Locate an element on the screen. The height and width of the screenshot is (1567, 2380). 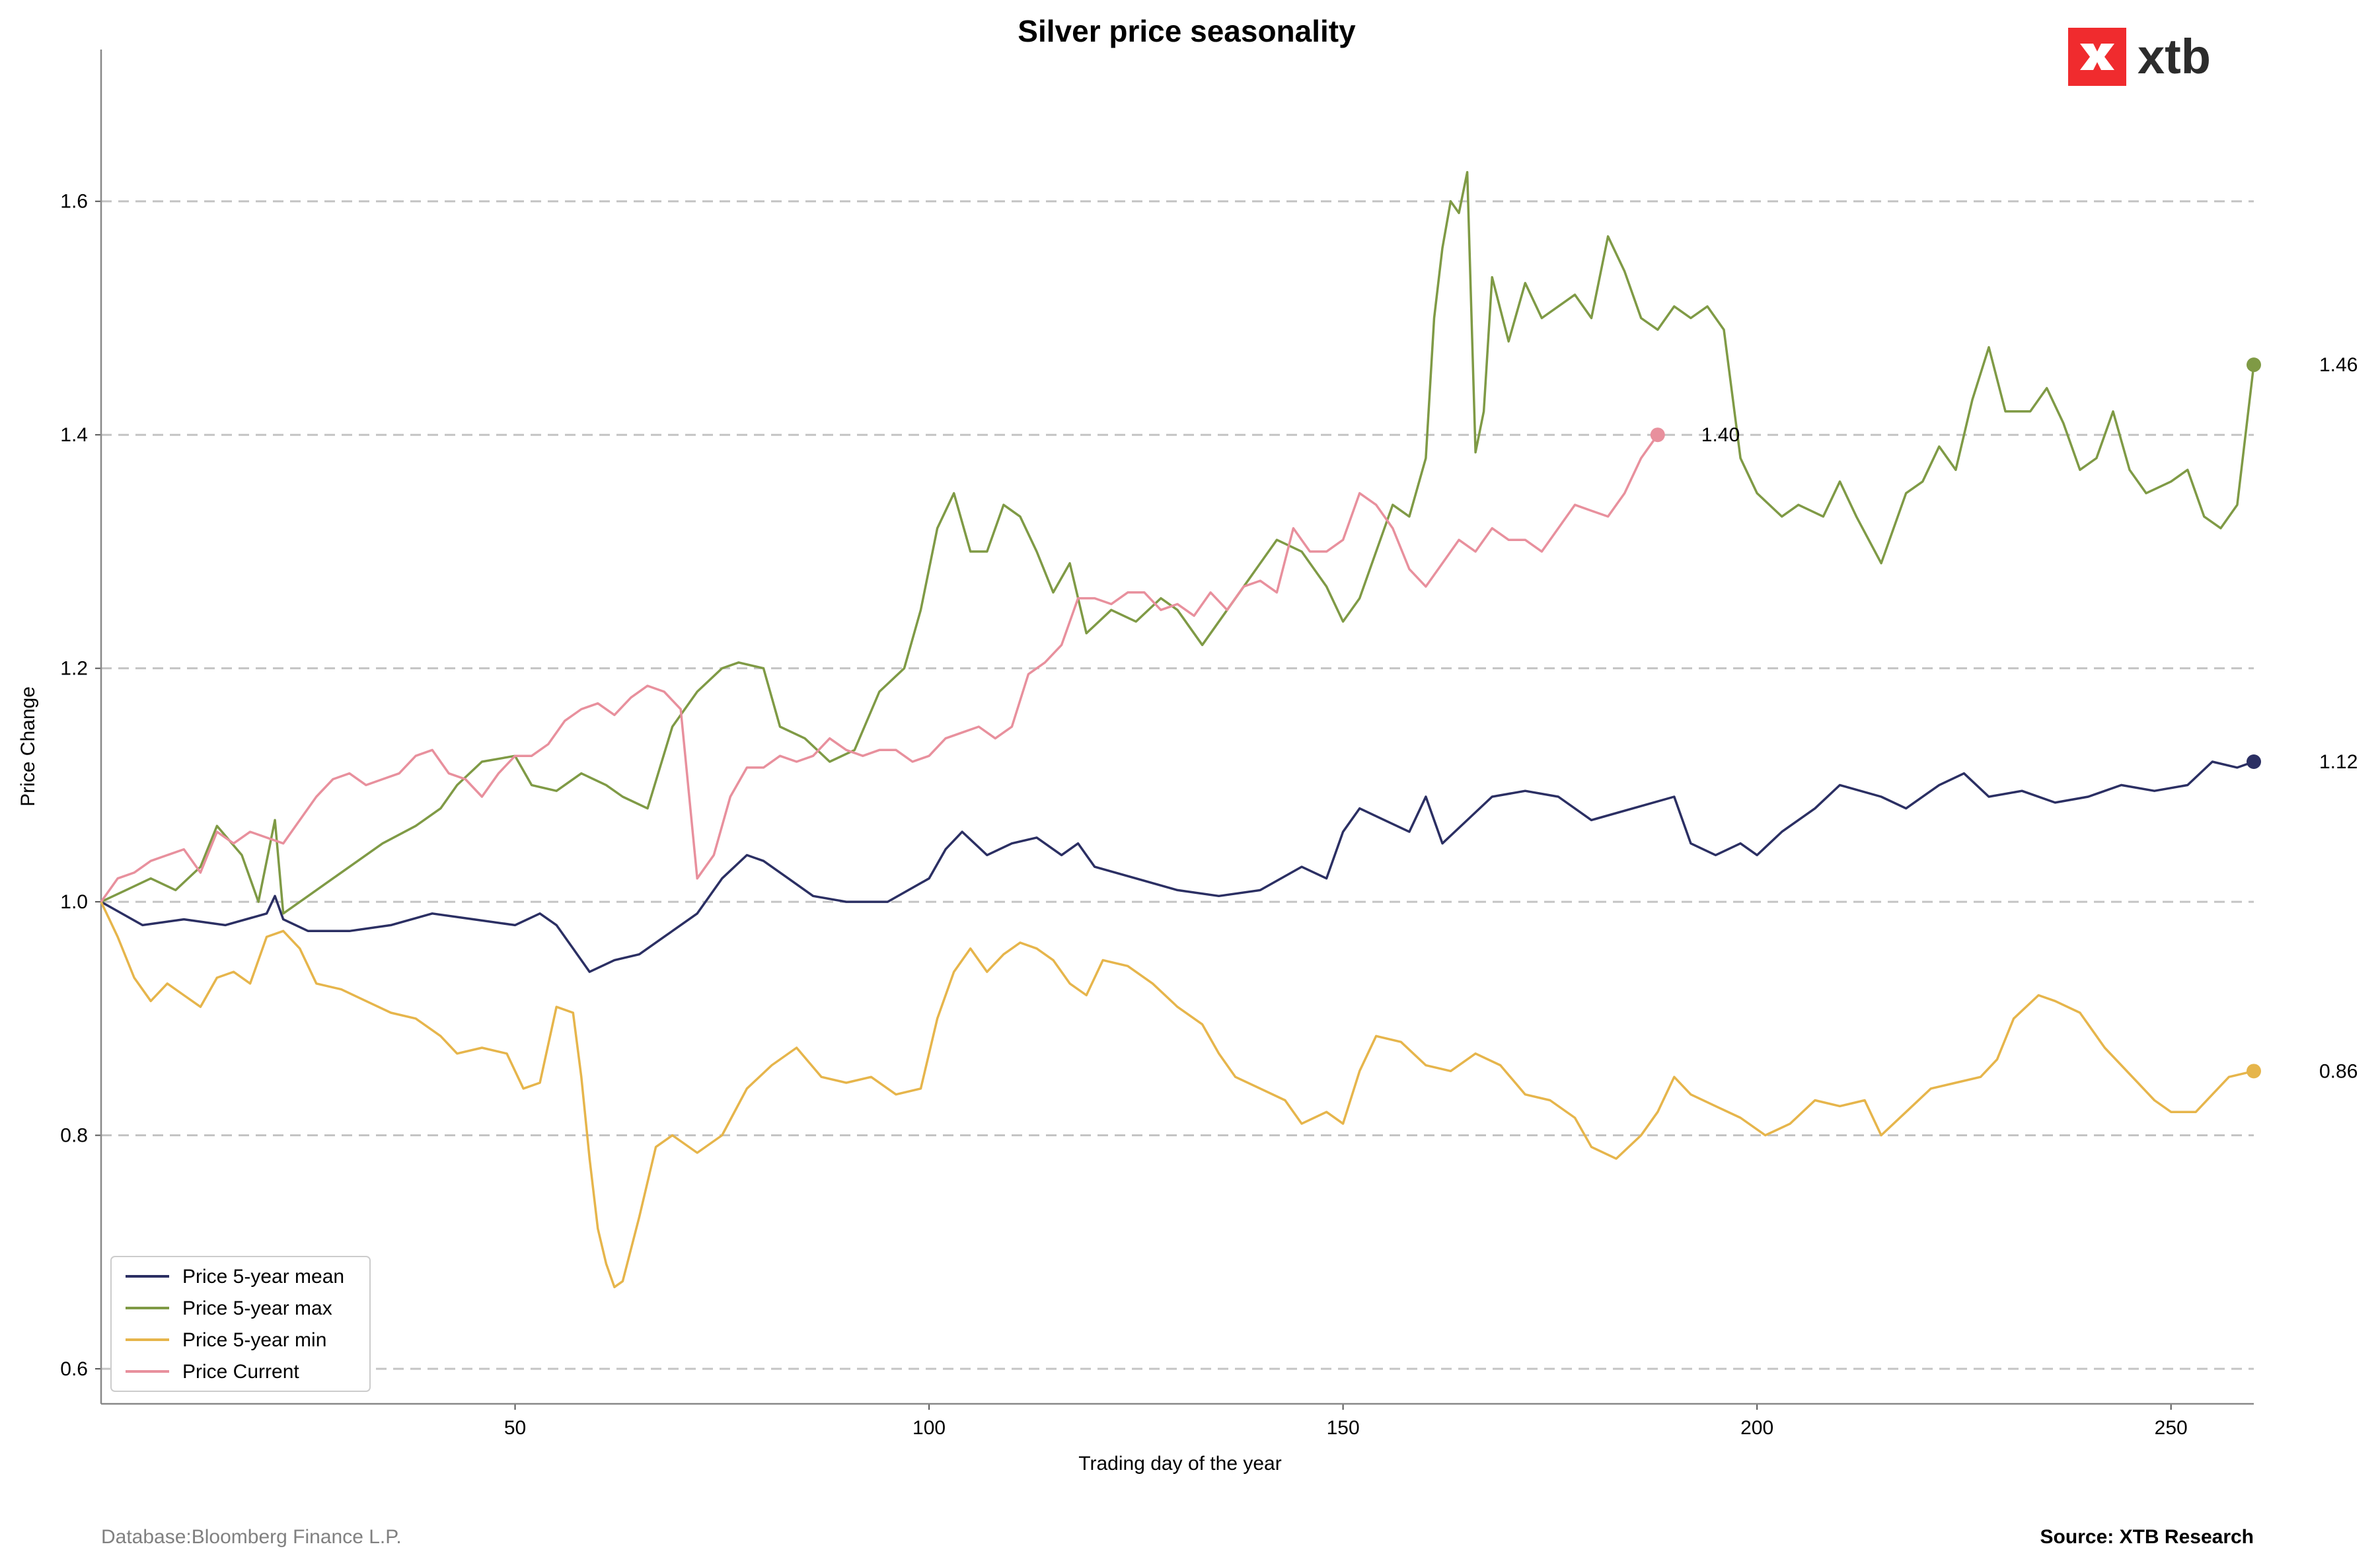
footer-database: Database:Bloomberg Finance L.P. is located at coordinates (251, 1537).